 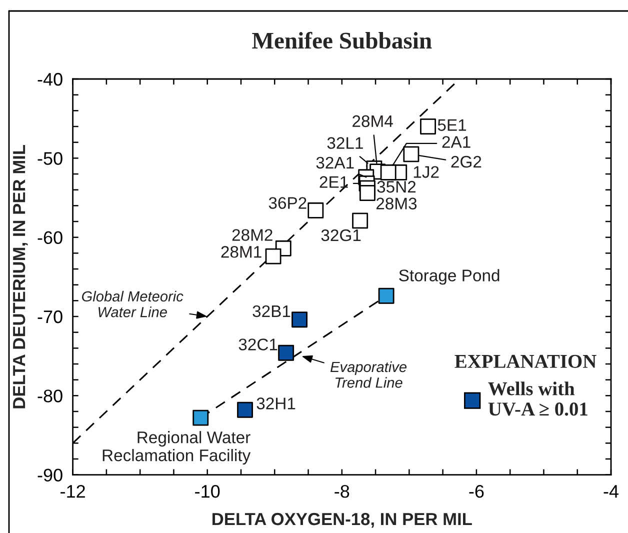 What do you see at coordinates (525, 361) in the screenshot?
I see `legend-title: EXPLANATION` at bounding box center [525, 361].